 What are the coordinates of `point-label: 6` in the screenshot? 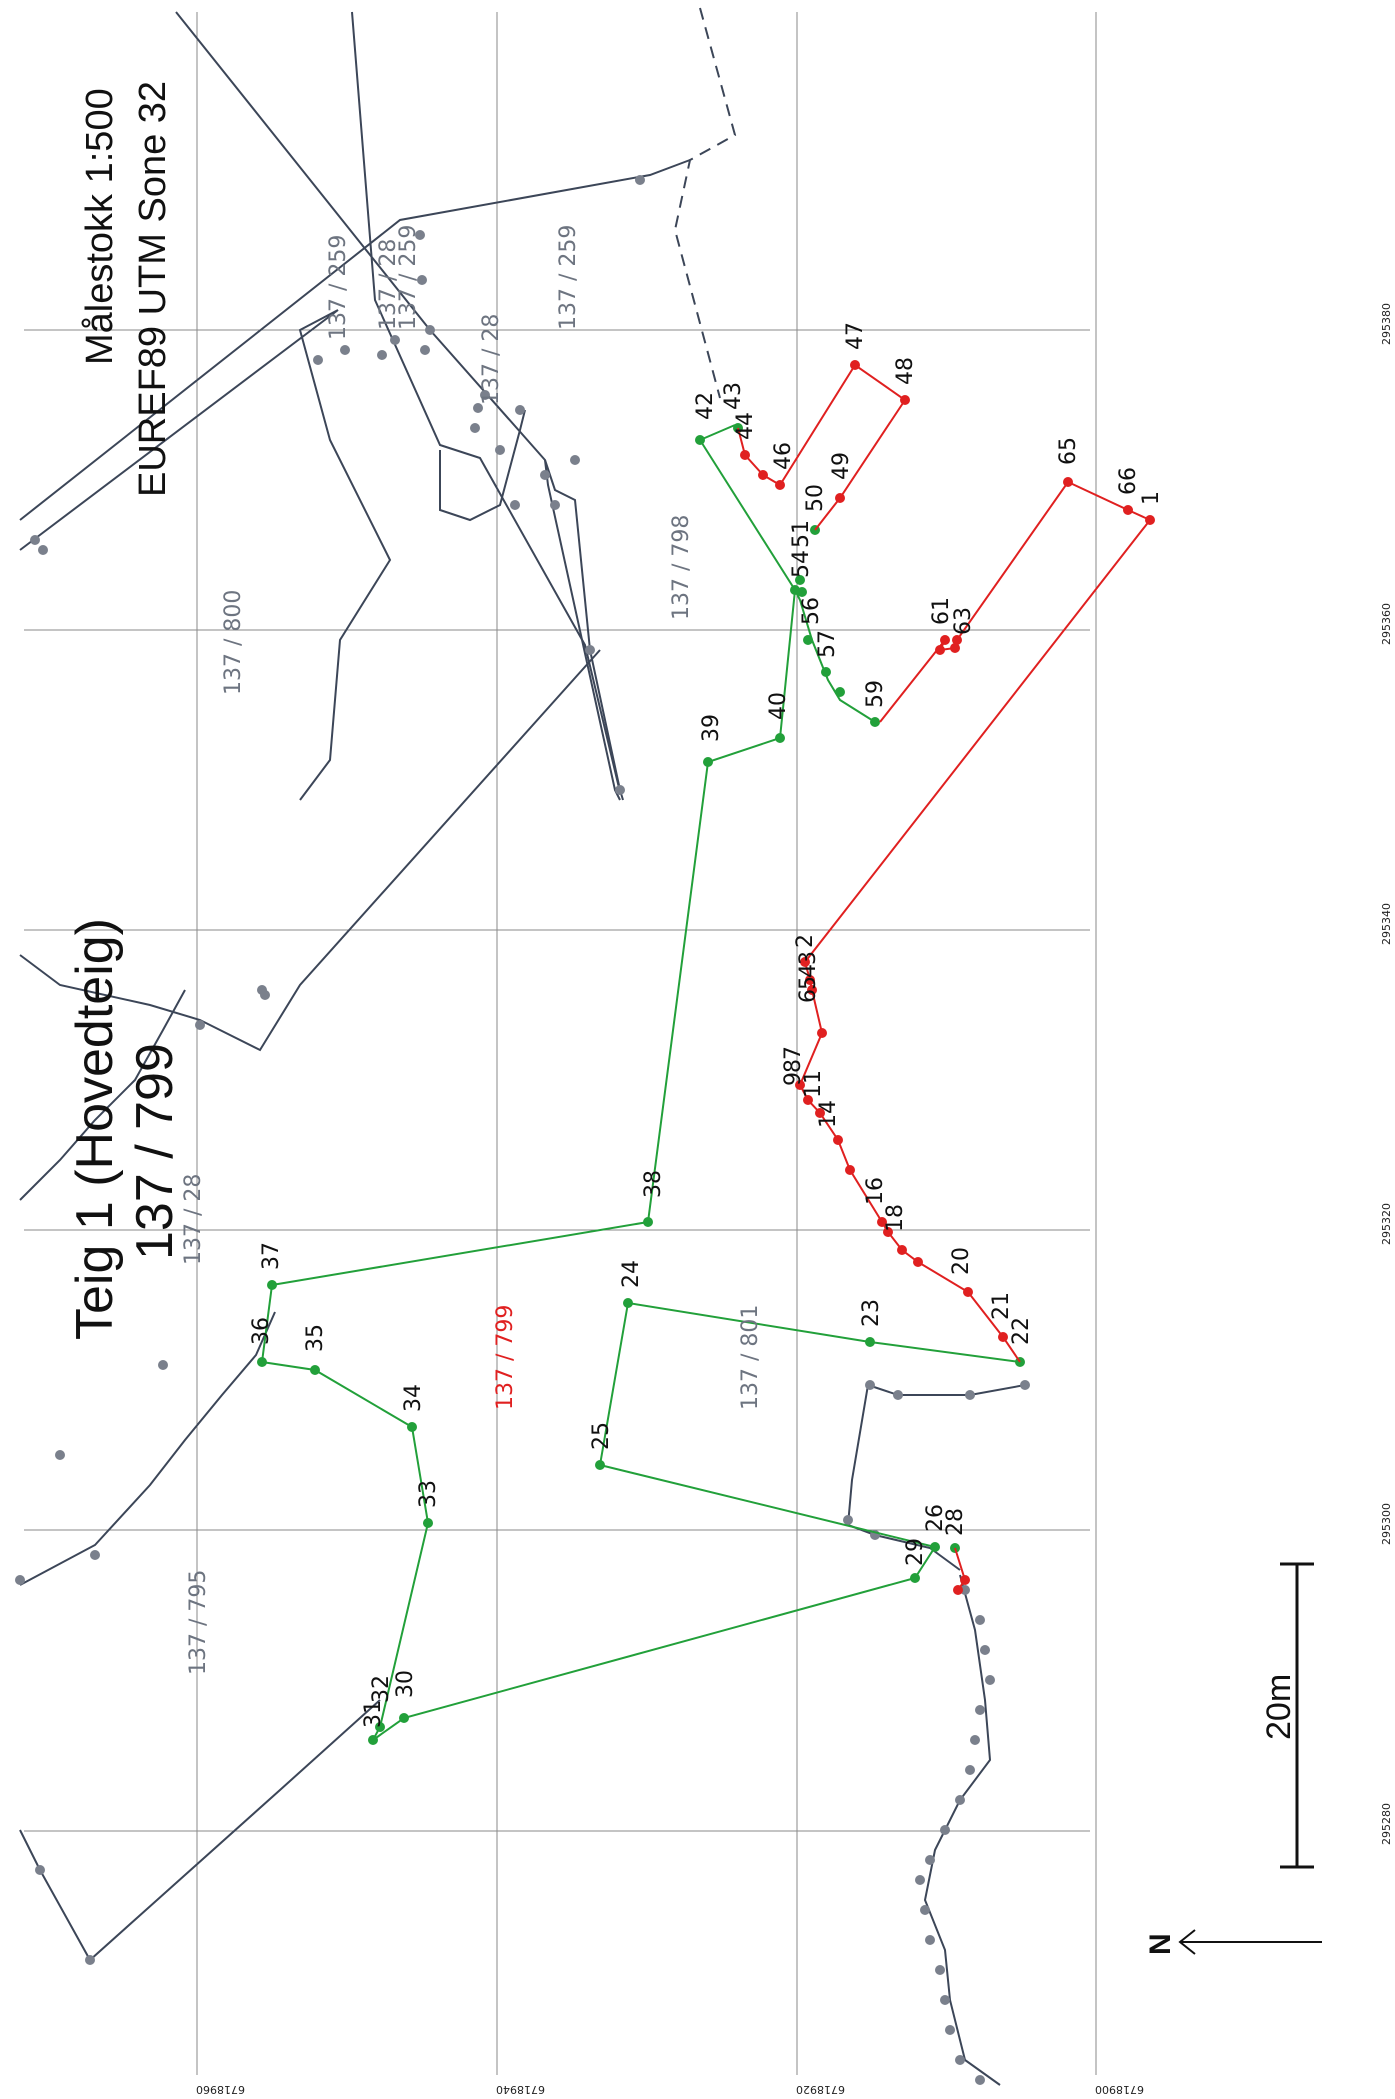 It's located at (808, 996).